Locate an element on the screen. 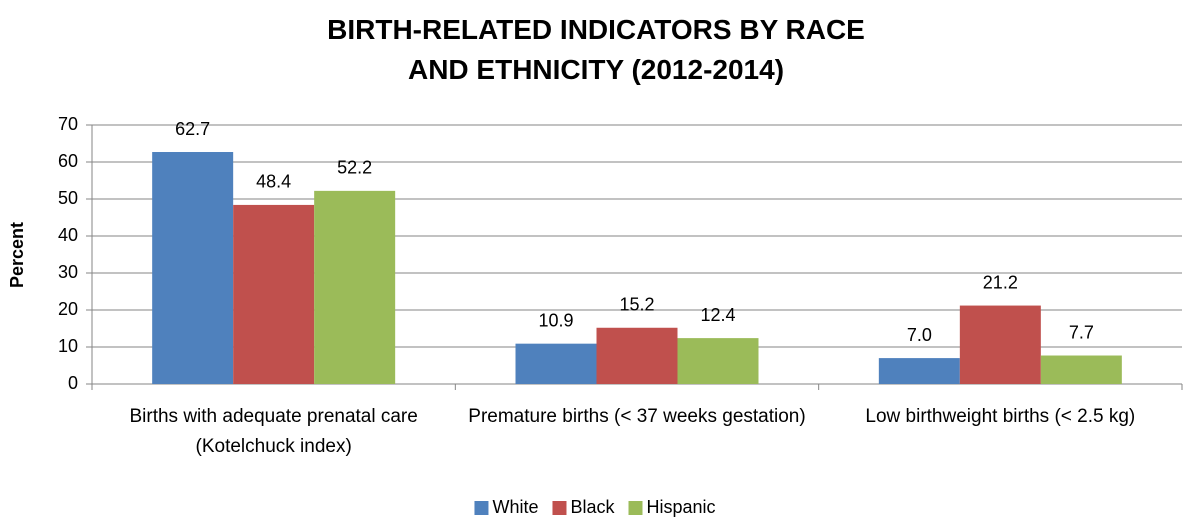 This screenshot has width=1192, height=521. legend-label: Hispanic is located at coordinates (681, 507).